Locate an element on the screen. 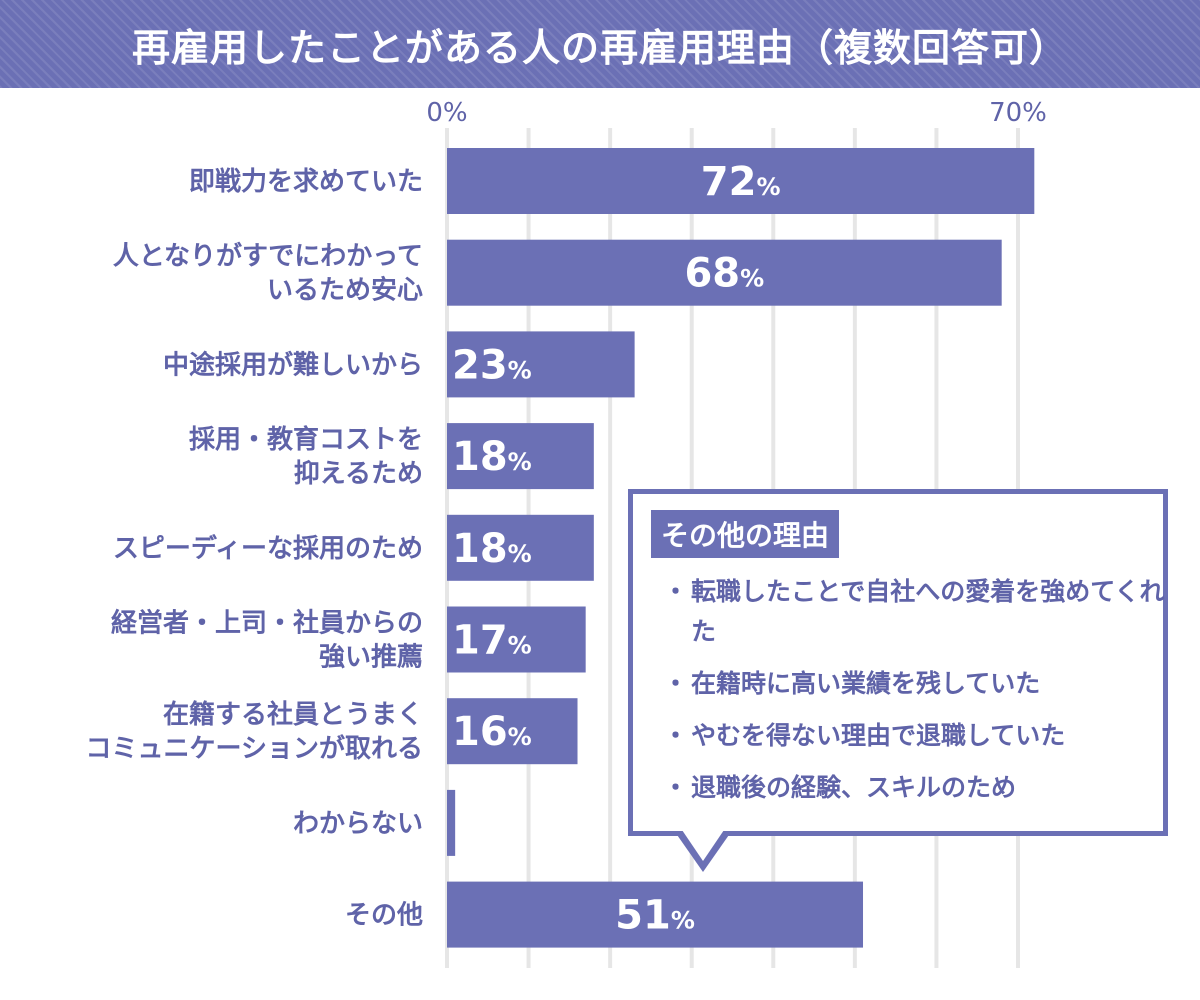 This screenshot has height=1000, width=1200. category-label: その他 is located at coordinates (384, 916).